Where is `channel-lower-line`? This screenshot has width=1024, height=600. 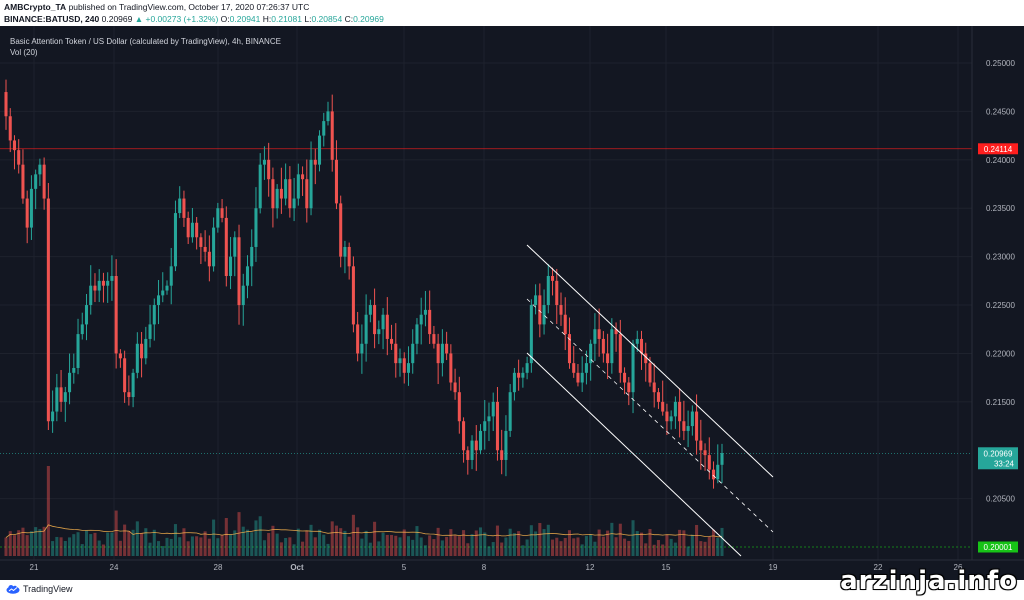
channel-lower-line is located at coordinates (634, 454).